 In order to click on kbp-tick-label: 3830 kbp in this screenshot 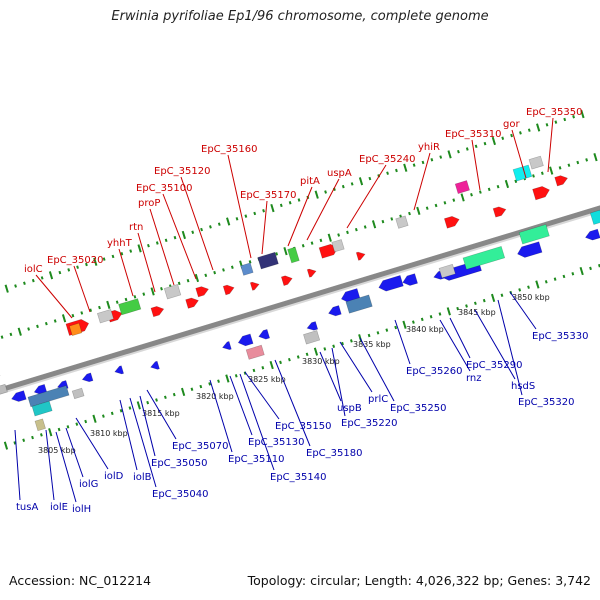, I will do `click(321, 361)`.